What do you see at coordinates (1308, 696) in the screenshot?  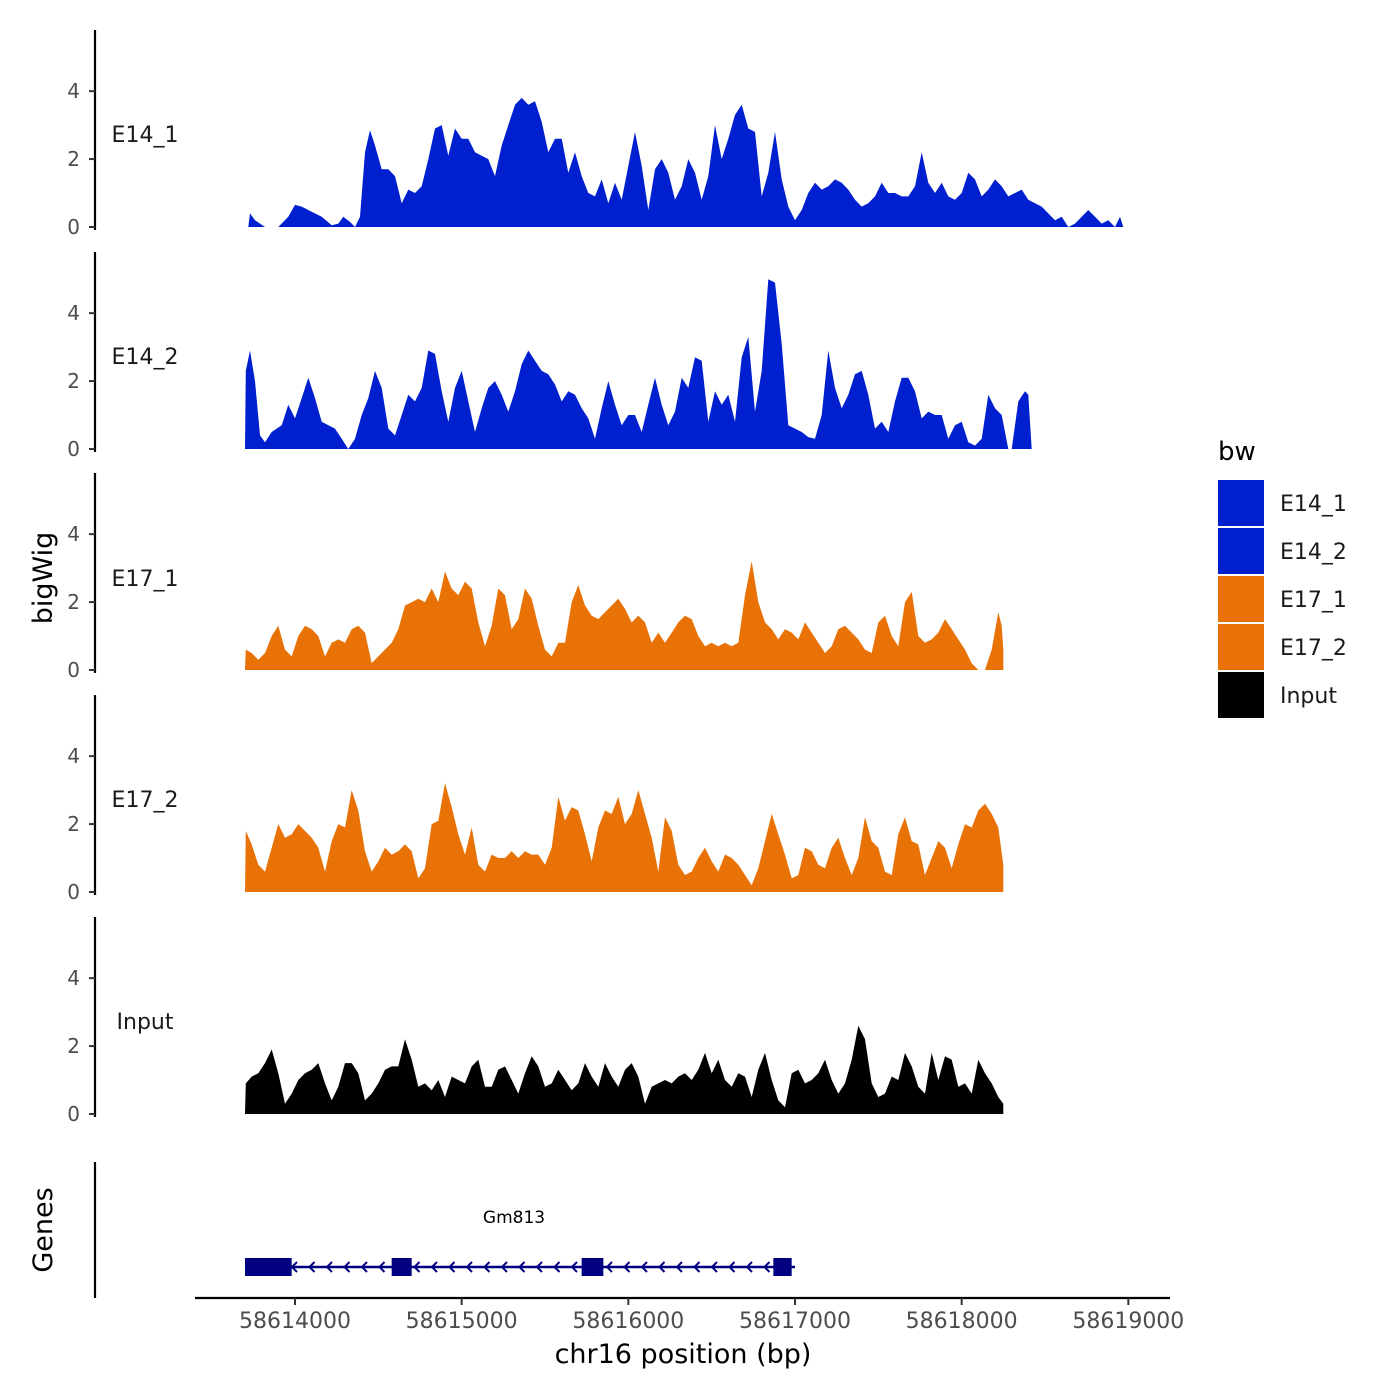 I see `legend-label: Input` at bounding box center [1308, 696].